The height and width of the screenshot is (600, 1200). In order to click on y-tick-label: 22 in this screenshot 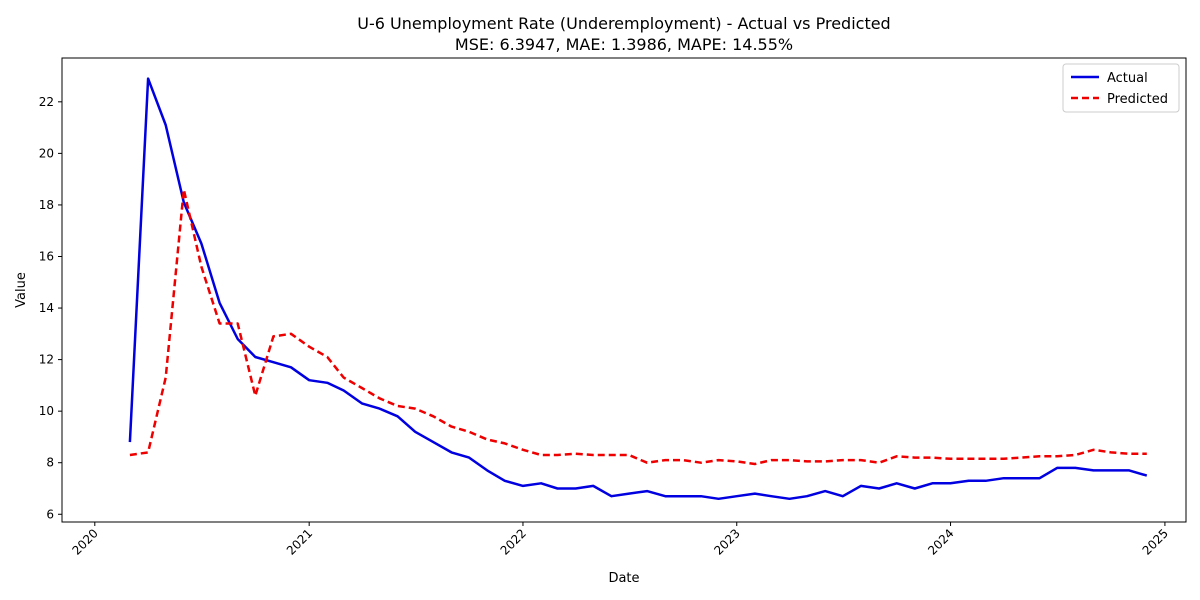, I will do `click(46, 102)`.